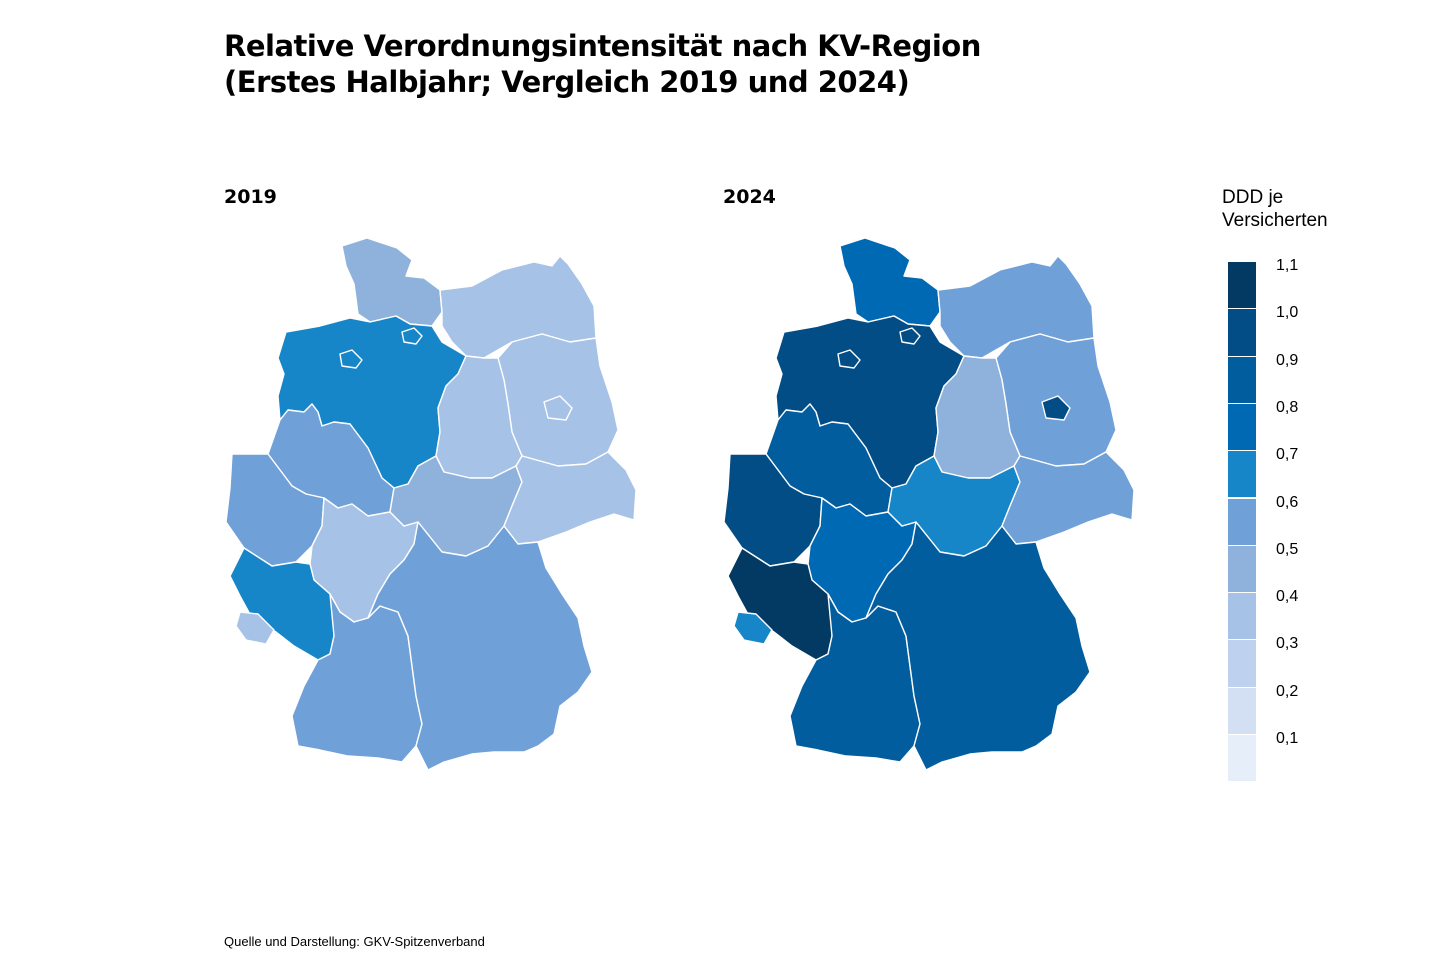  Describe the element at coordinates (1275, 209) in the screenshot. I see `legend-title: DDD je Versicherten` at that location.